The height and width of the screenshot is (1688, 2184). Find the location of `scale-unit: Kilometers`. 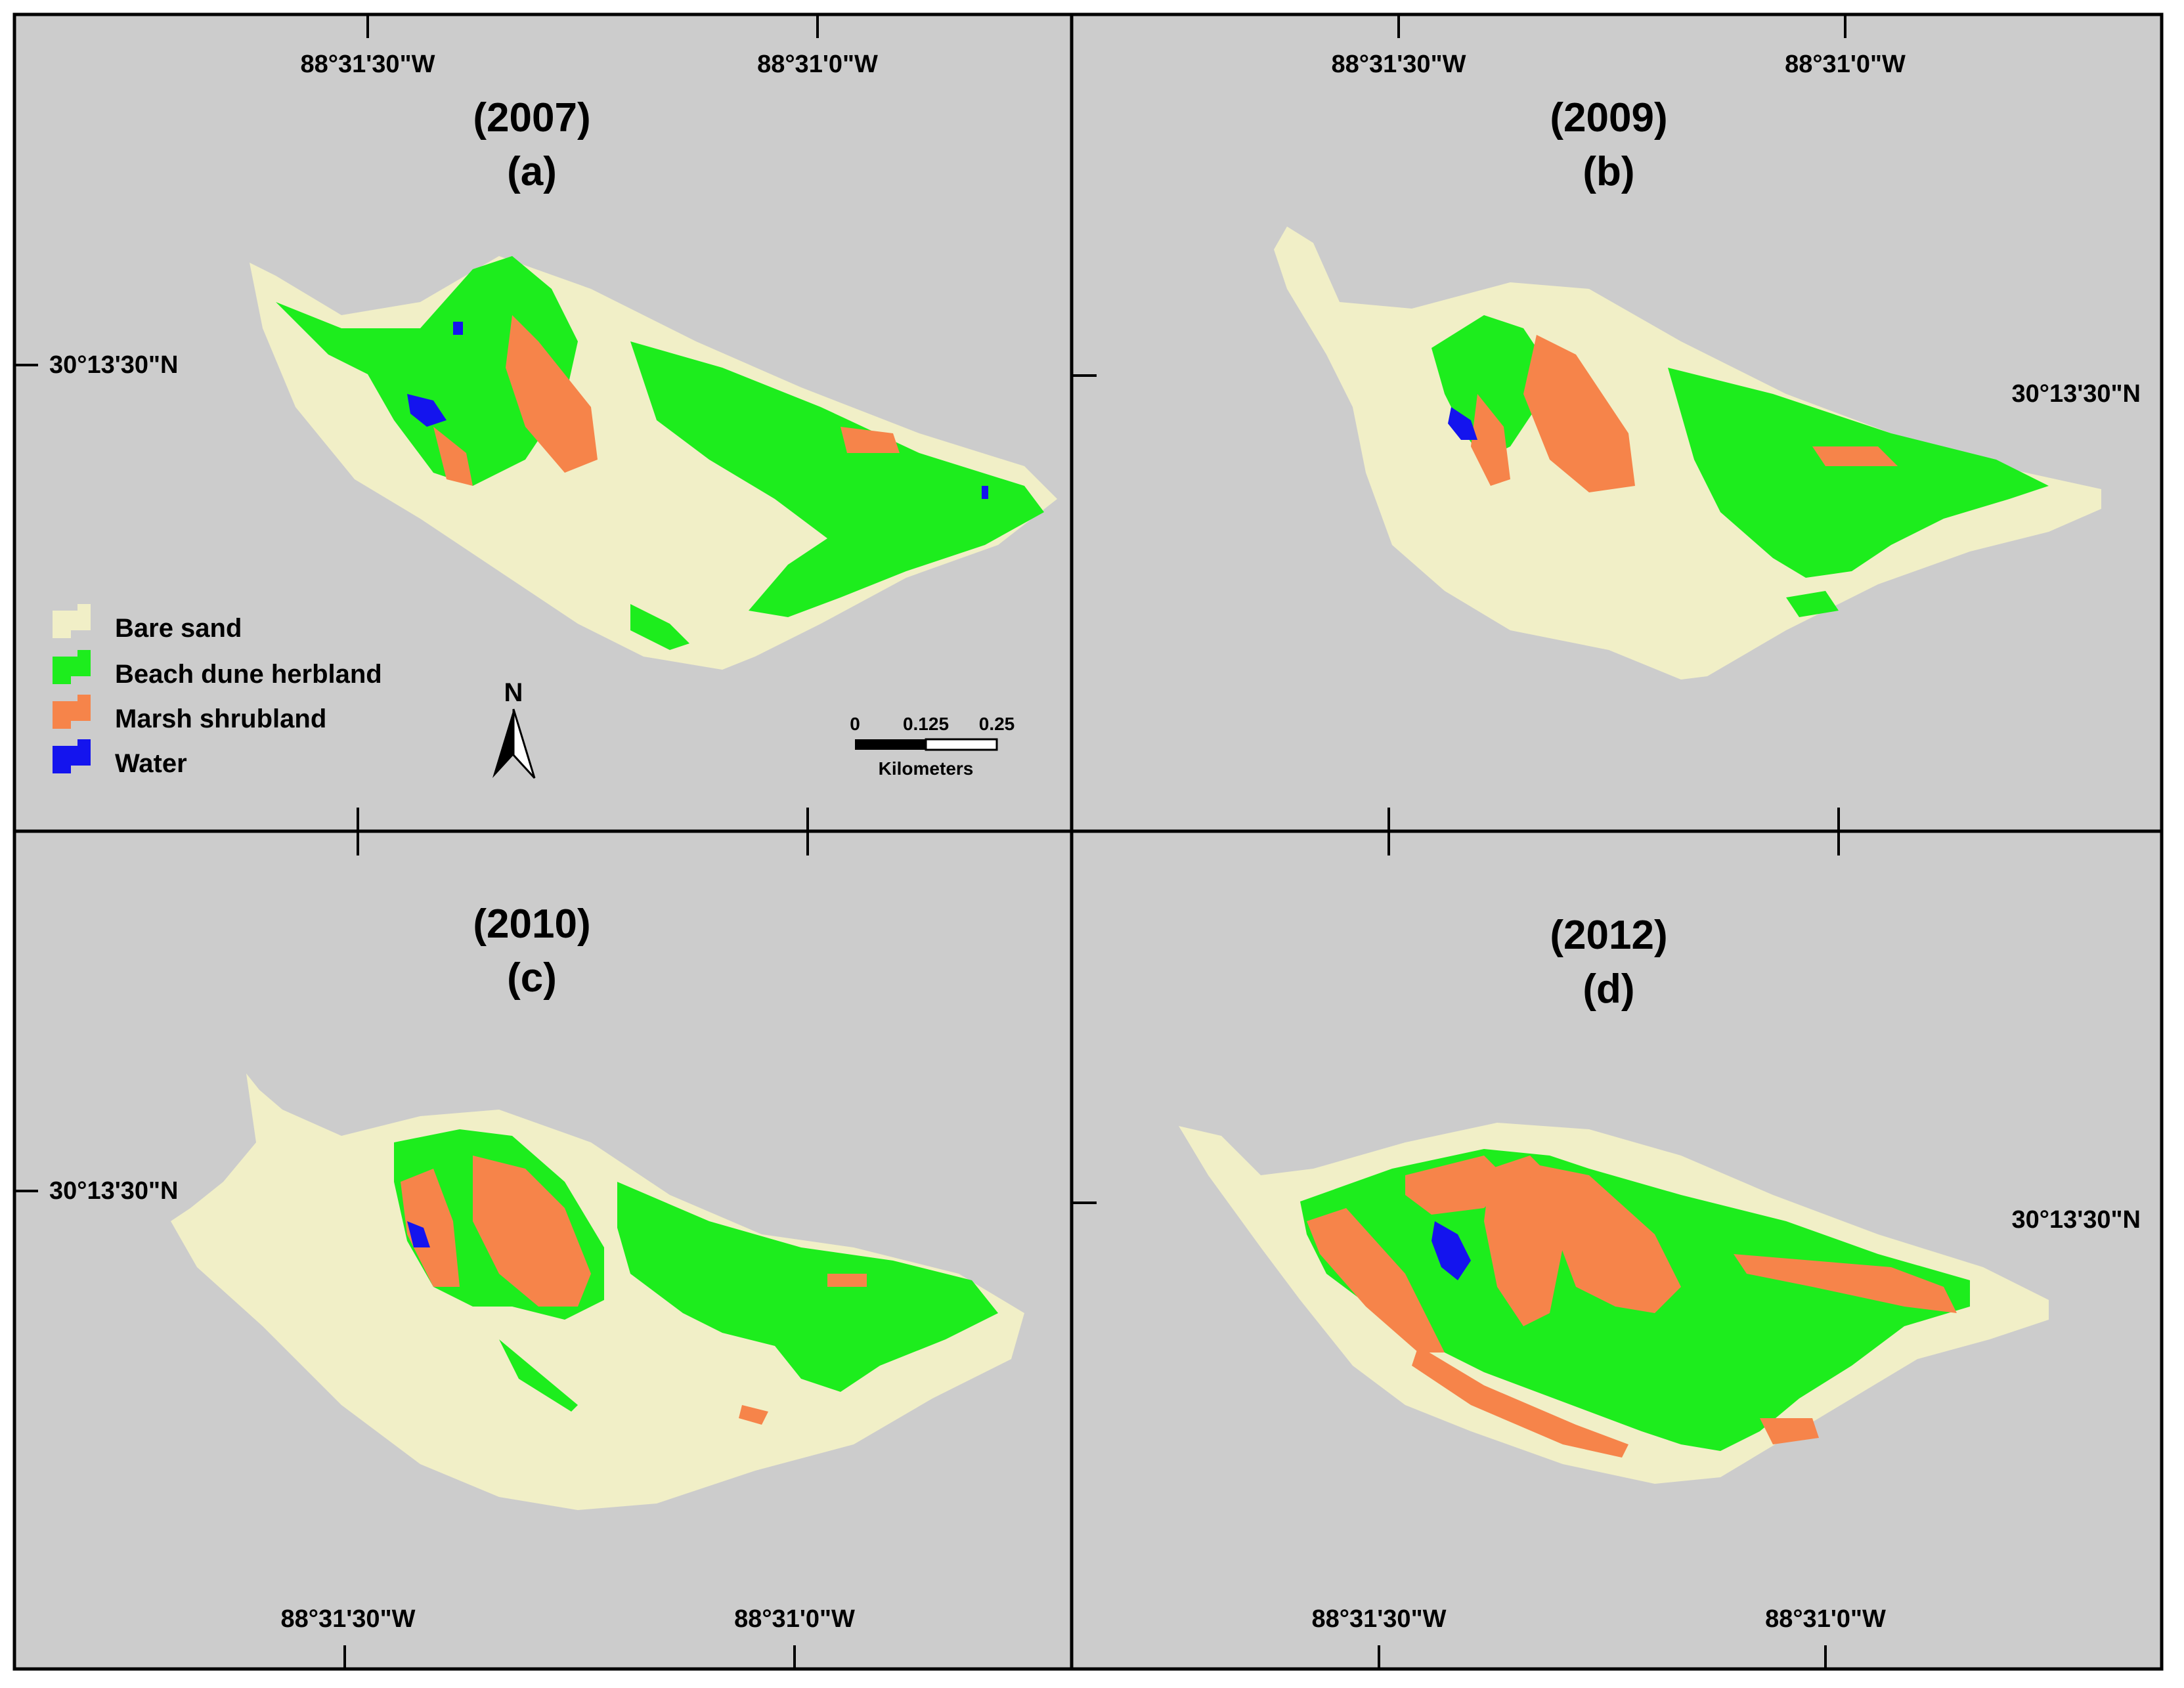

scale-unit: Kilometers is located at coordinates (926, 768).